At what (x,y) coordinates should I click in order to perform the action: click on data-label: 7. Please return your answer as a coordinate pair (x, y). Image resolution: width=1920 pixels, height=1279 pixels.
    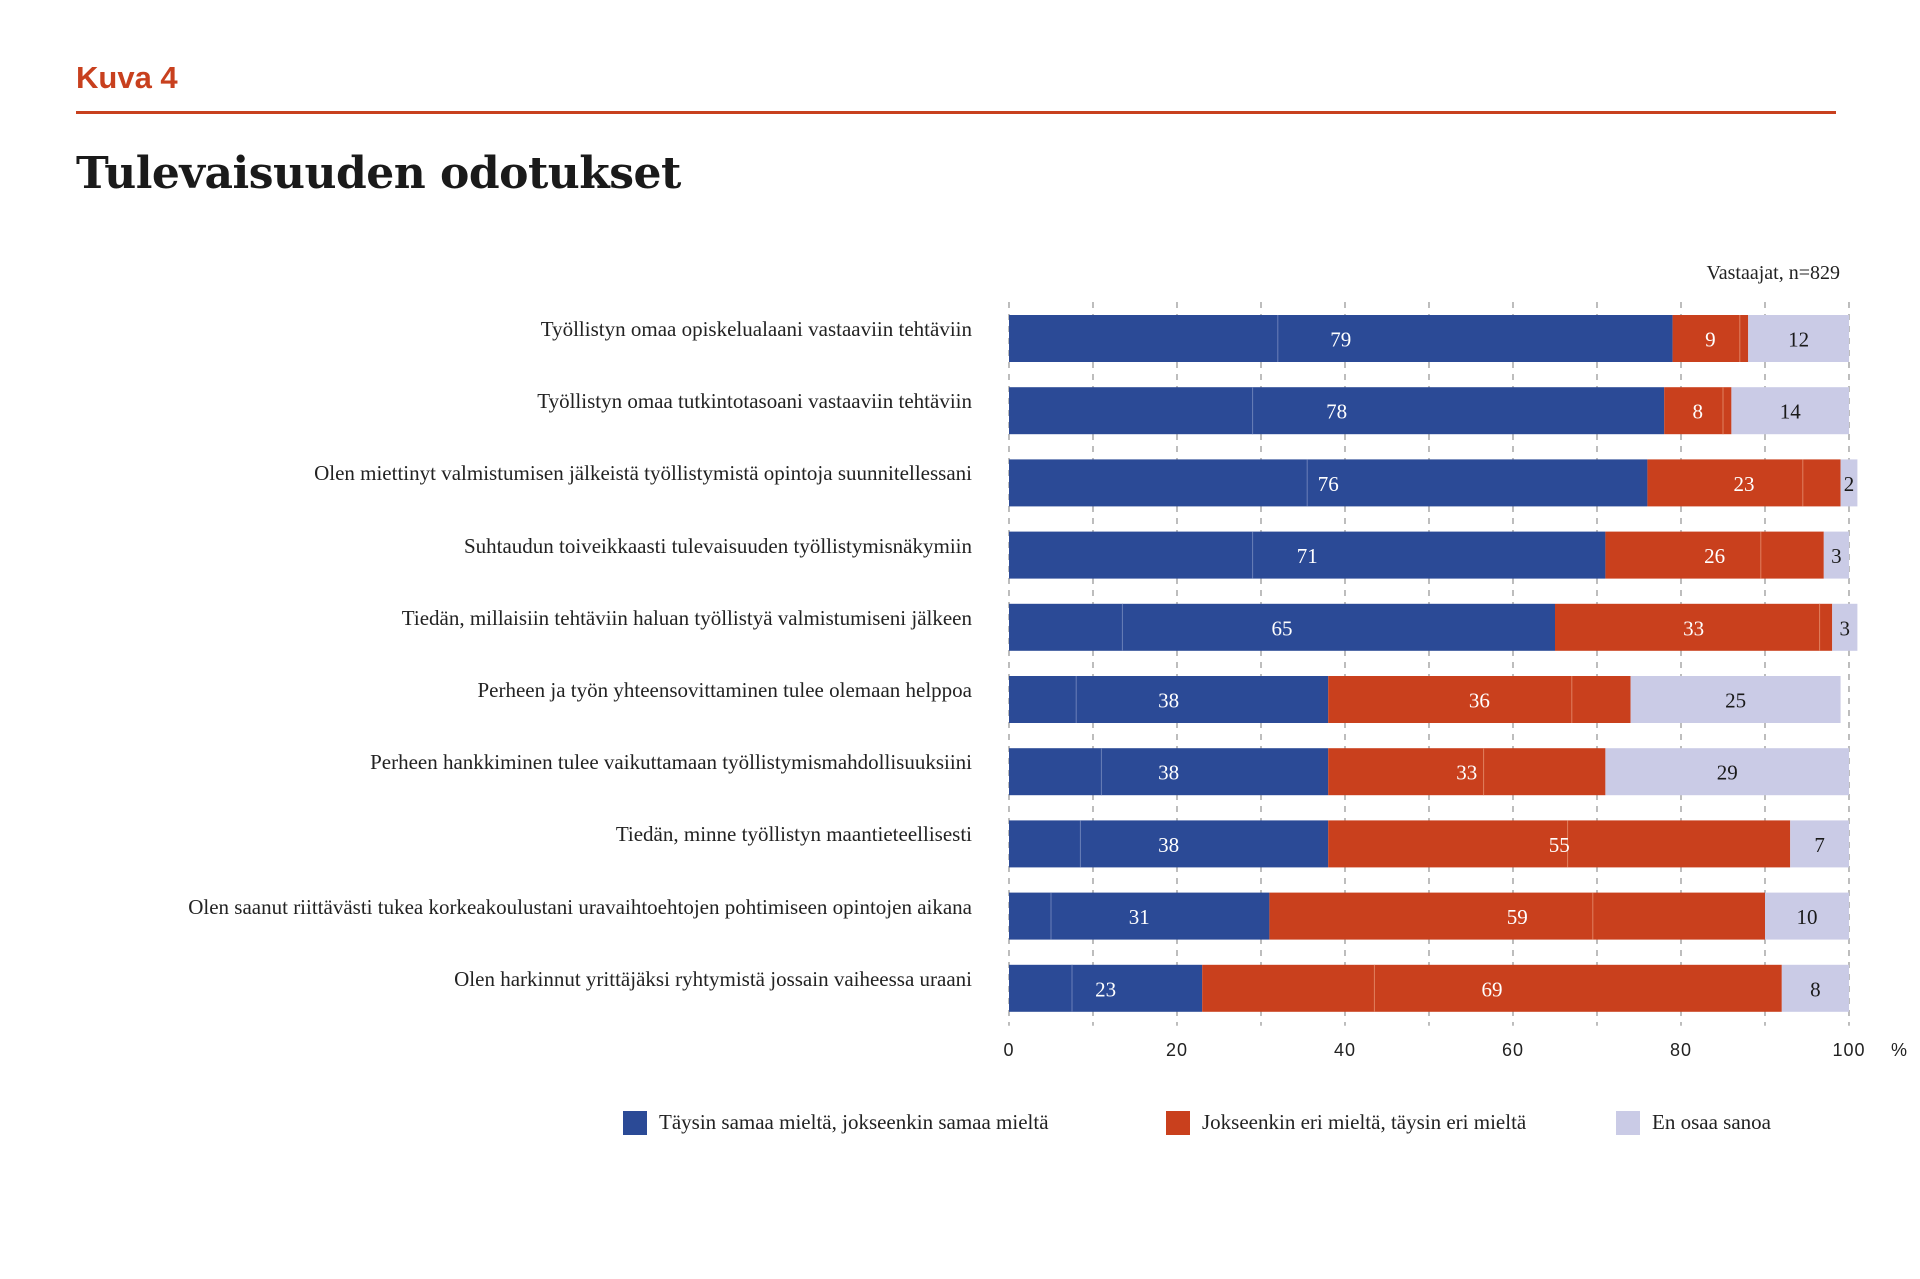
    Looking at the image, I should click on (1819, 845).